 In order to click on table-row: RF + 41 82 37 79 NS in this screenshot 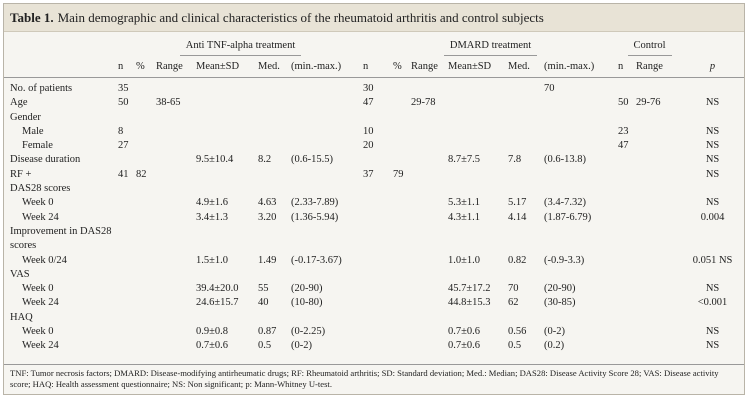, I will do `click(374, 175)`.